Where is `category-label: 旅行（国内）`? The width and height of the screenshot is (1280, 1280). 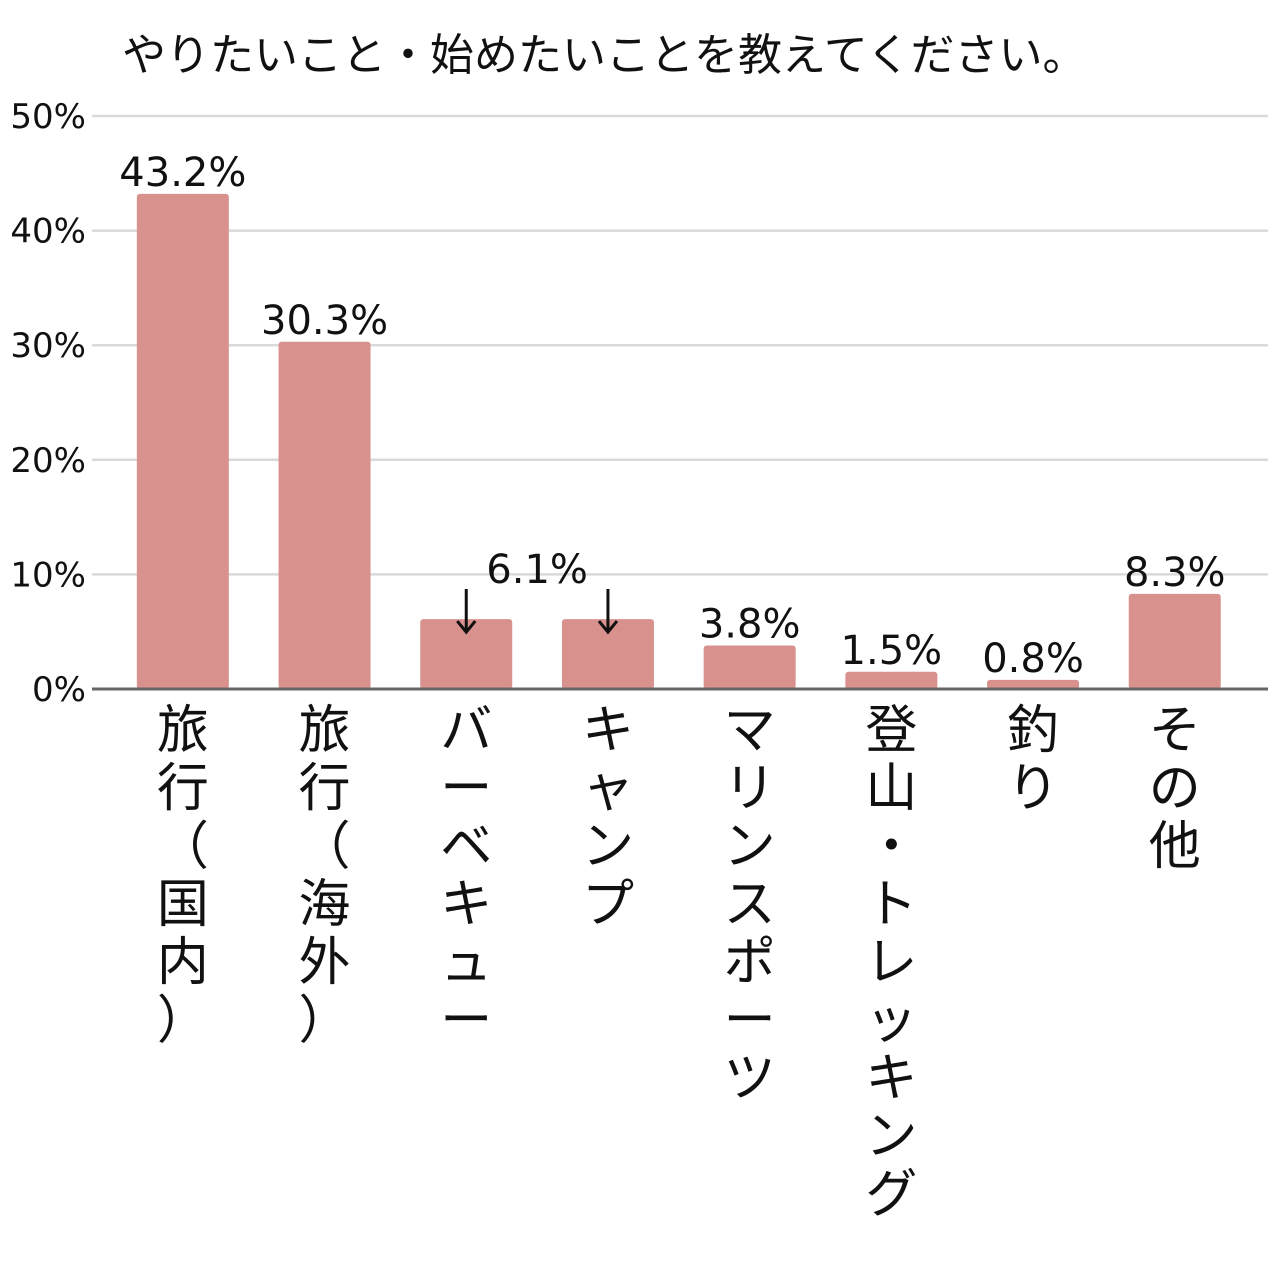 category-label: 旅行（国内） is located at coordinates (183, 876).